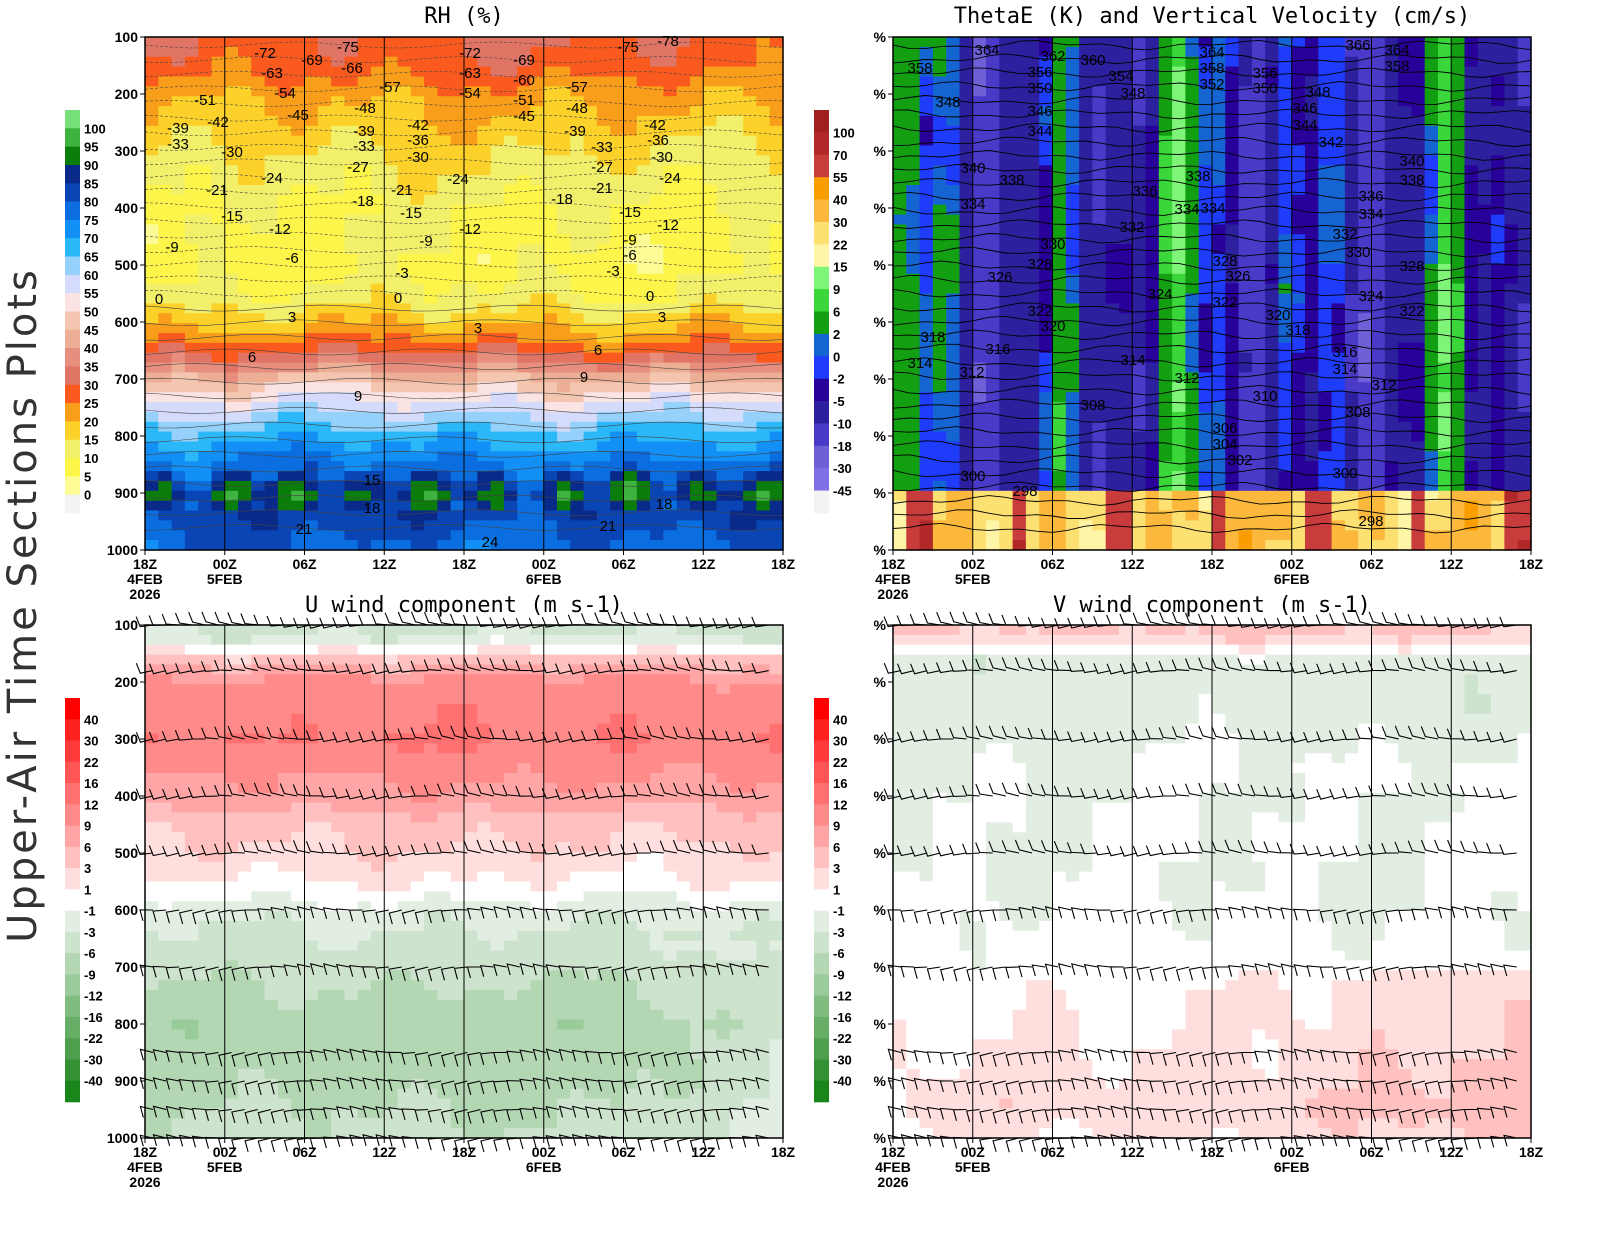 The width and height of the screenshot is (1600, 1236). Describe the element at coordinates (562, 199) in the screenshot. I see `contour-label: -18` at that location.